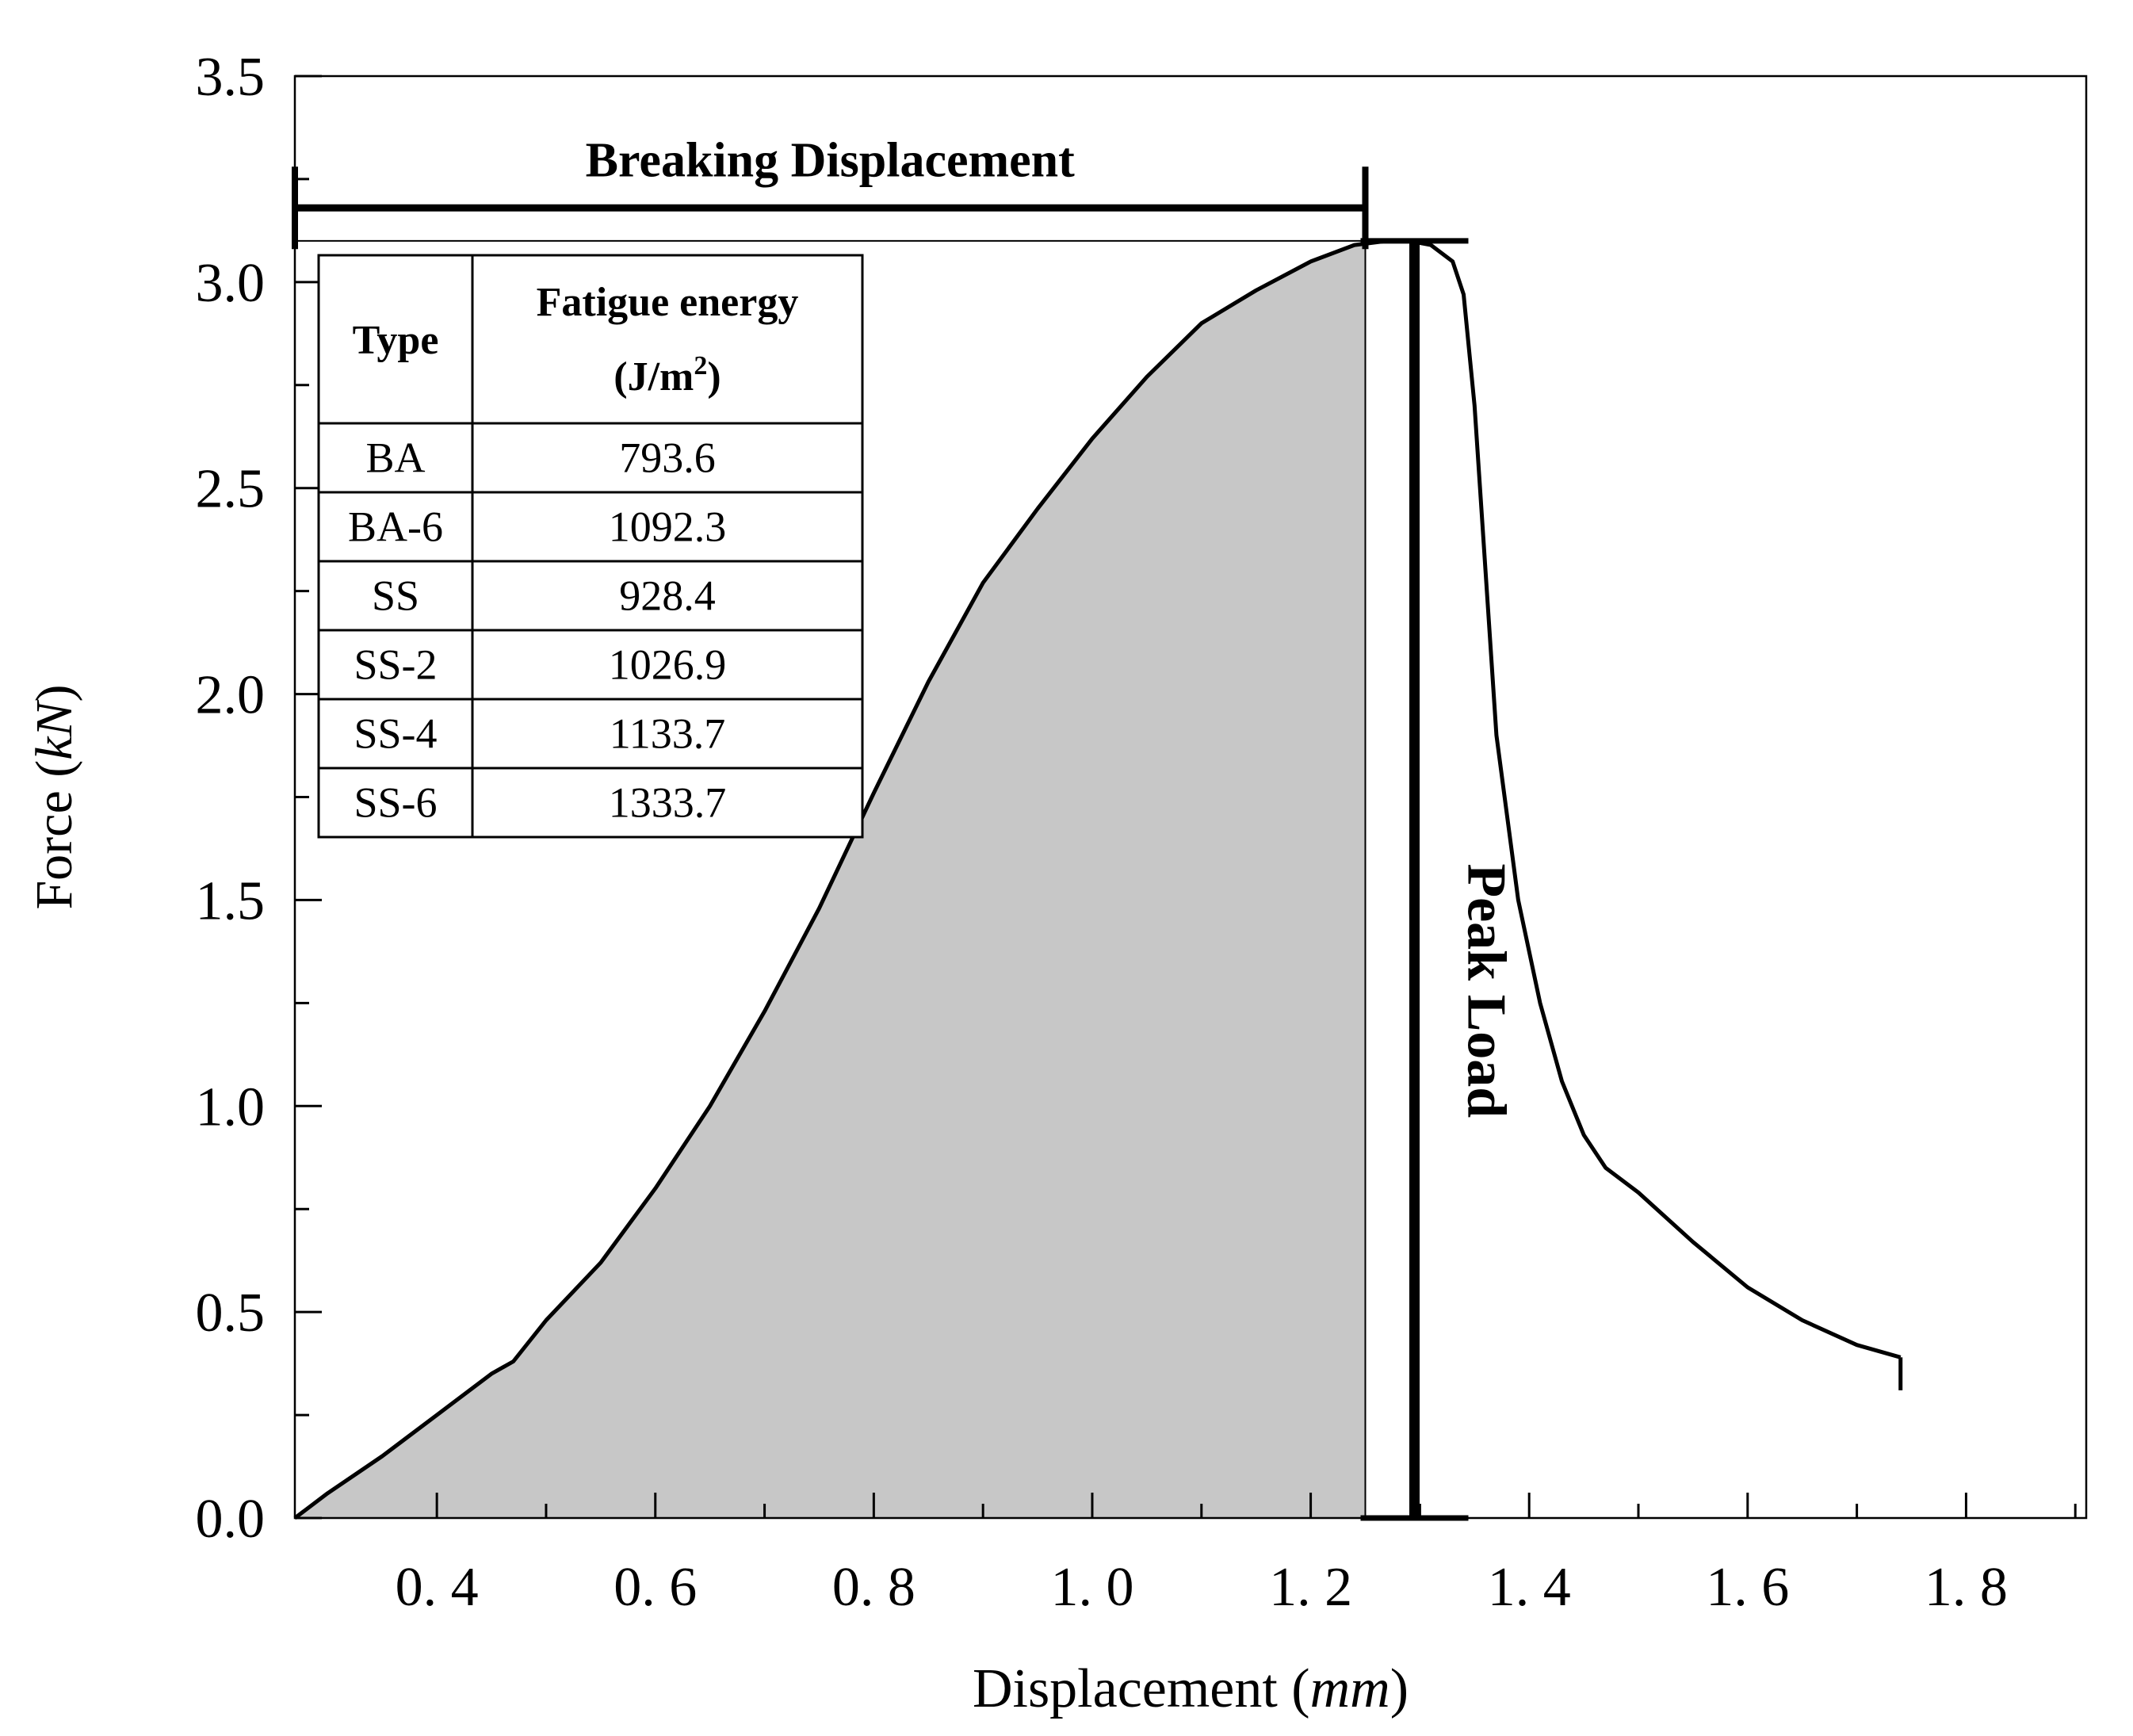 The height and width of the screenshot is (1736, 2133). I want to click on y-axis-label: Force (kN), so click(54, 796).